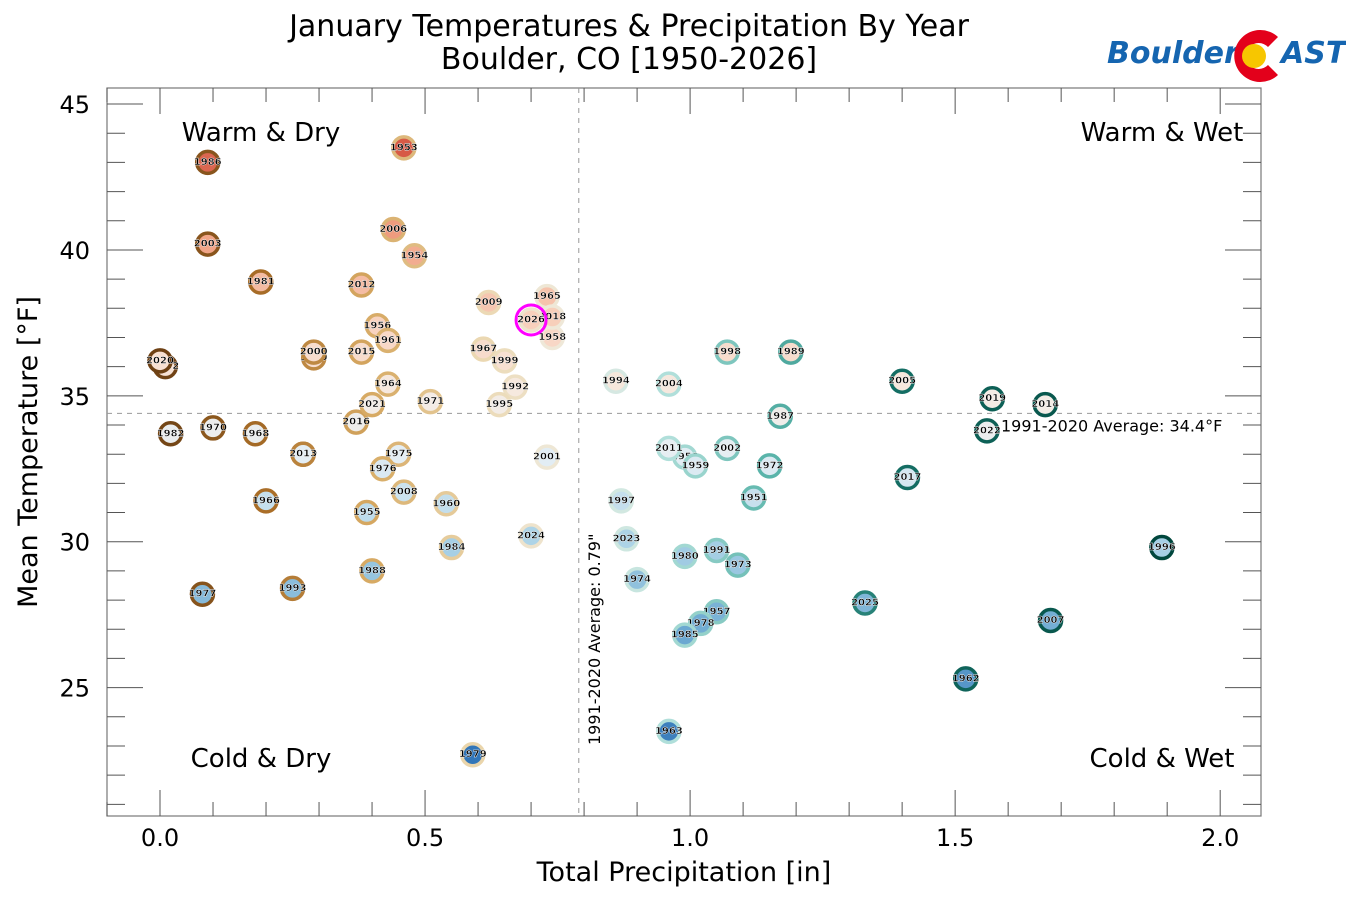 Image resolution: width=1346 pixels, height=898 pixels. I want to click on data-point: 2002, so click(727, 448).